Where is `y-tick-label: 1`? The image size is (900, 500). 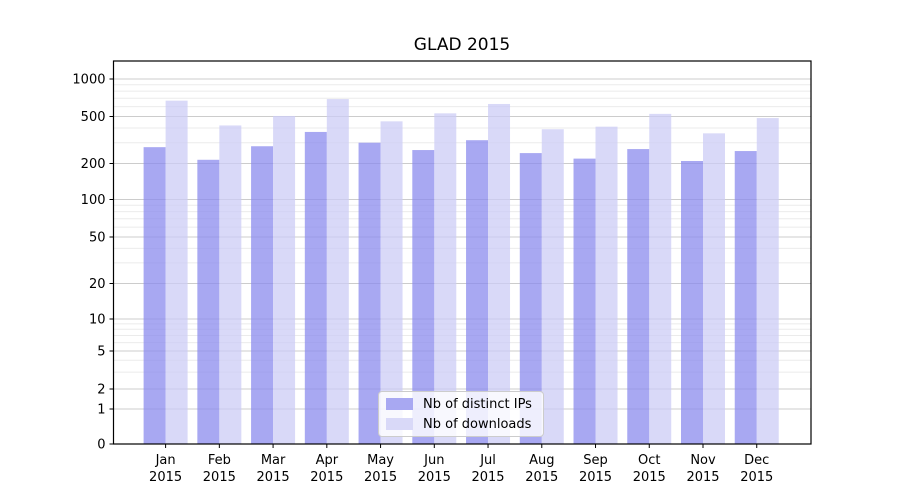 y-tick-label: 1 is located at coordinates (101, 410).